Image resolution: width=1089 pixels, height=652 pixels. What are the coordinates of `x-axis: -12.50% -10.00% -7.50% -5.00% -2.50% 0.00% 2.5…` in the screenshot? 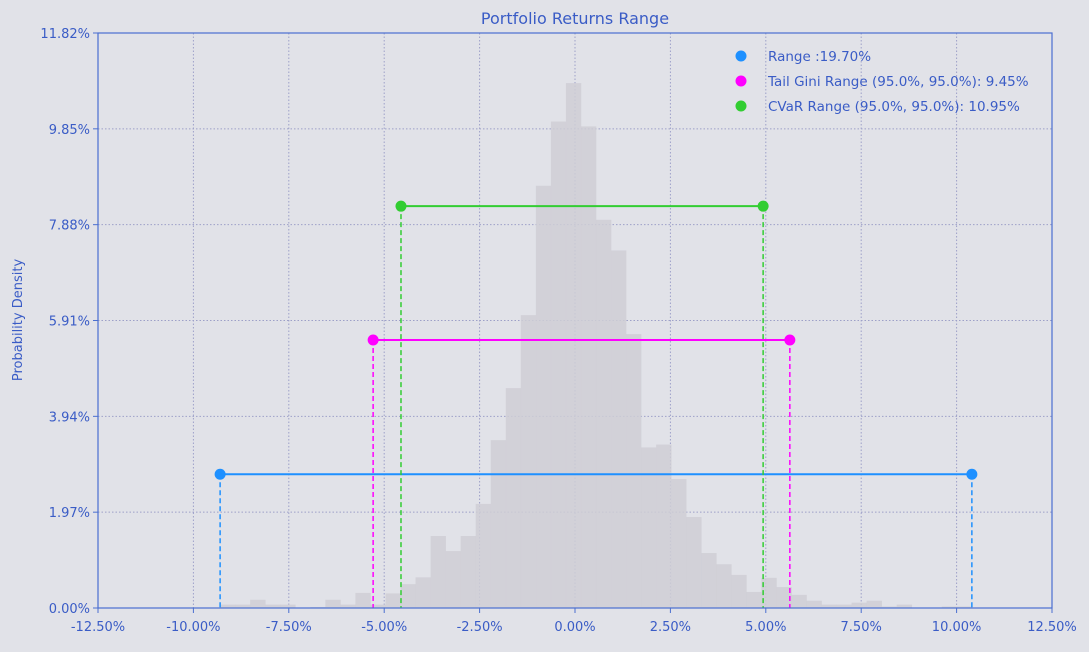 It's located at (574, 621).